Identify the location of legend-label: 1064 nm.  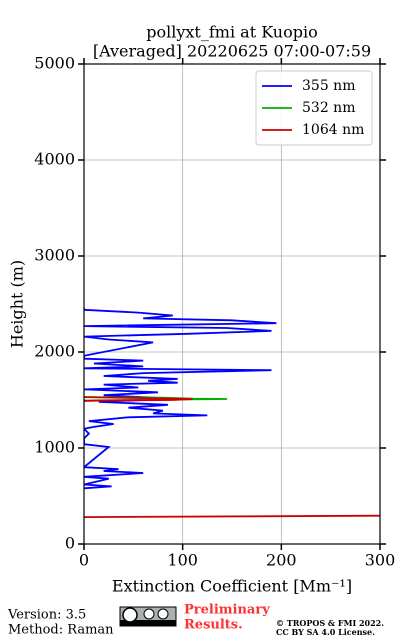
(333, 130).